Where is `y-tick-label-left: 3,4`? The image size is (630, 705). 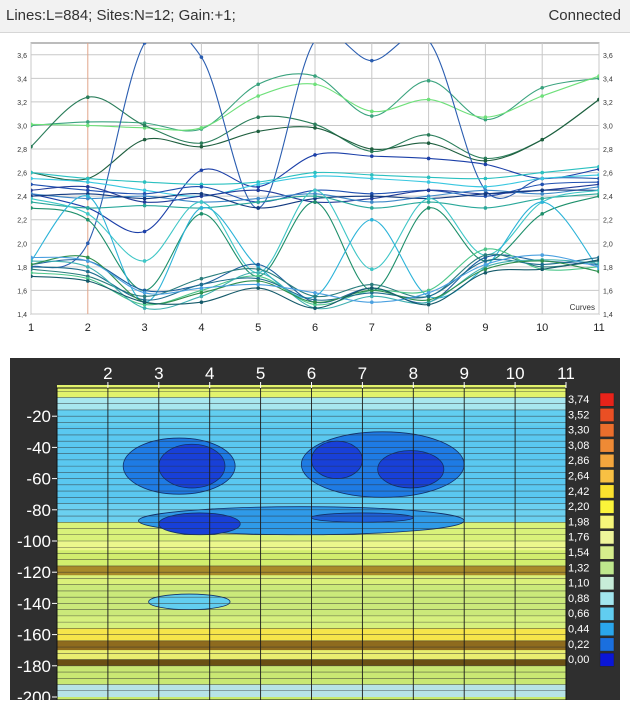
y-tick-label-left: 3,4 is located at coordinates (22, 79).